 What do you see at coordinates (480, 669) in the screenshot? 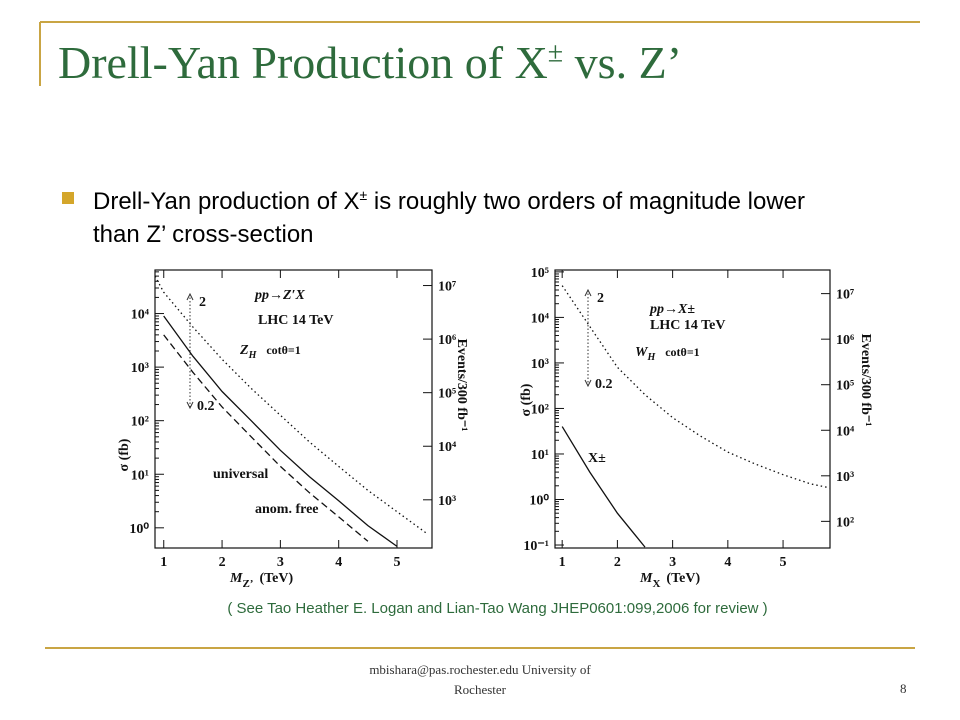
I see `footer-text: mbishara@pas.rochester.edu University of` at bounding box center [480, 669].